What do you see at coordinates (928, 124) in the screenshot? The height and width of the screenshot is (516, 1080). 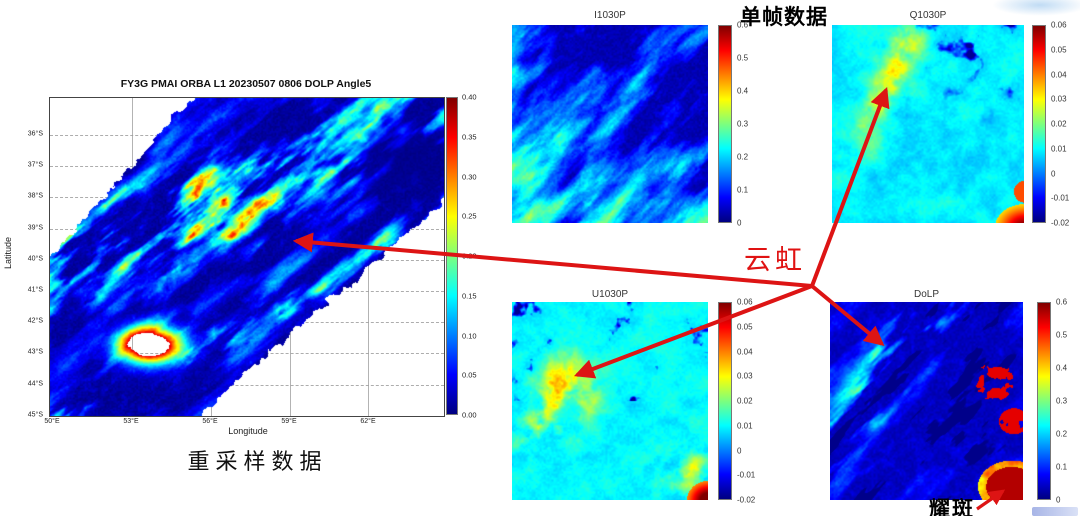 I see `panel-Q1030P-heatmap-canvas` at bounding box center [928, 124].